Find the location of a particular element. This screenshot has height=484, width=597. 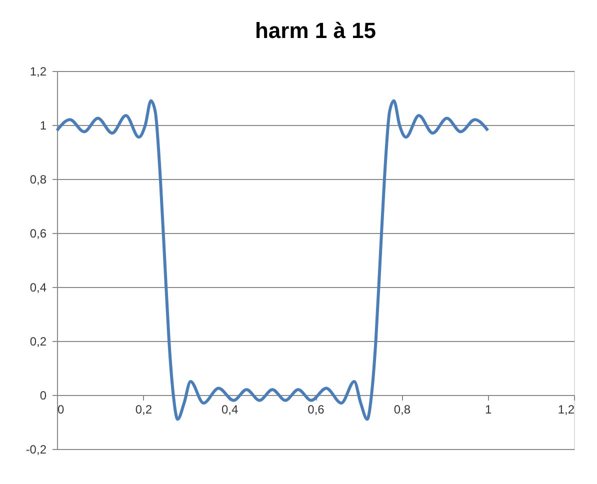

x-tick-label: 0,8 is located at coordinates (402, 409).